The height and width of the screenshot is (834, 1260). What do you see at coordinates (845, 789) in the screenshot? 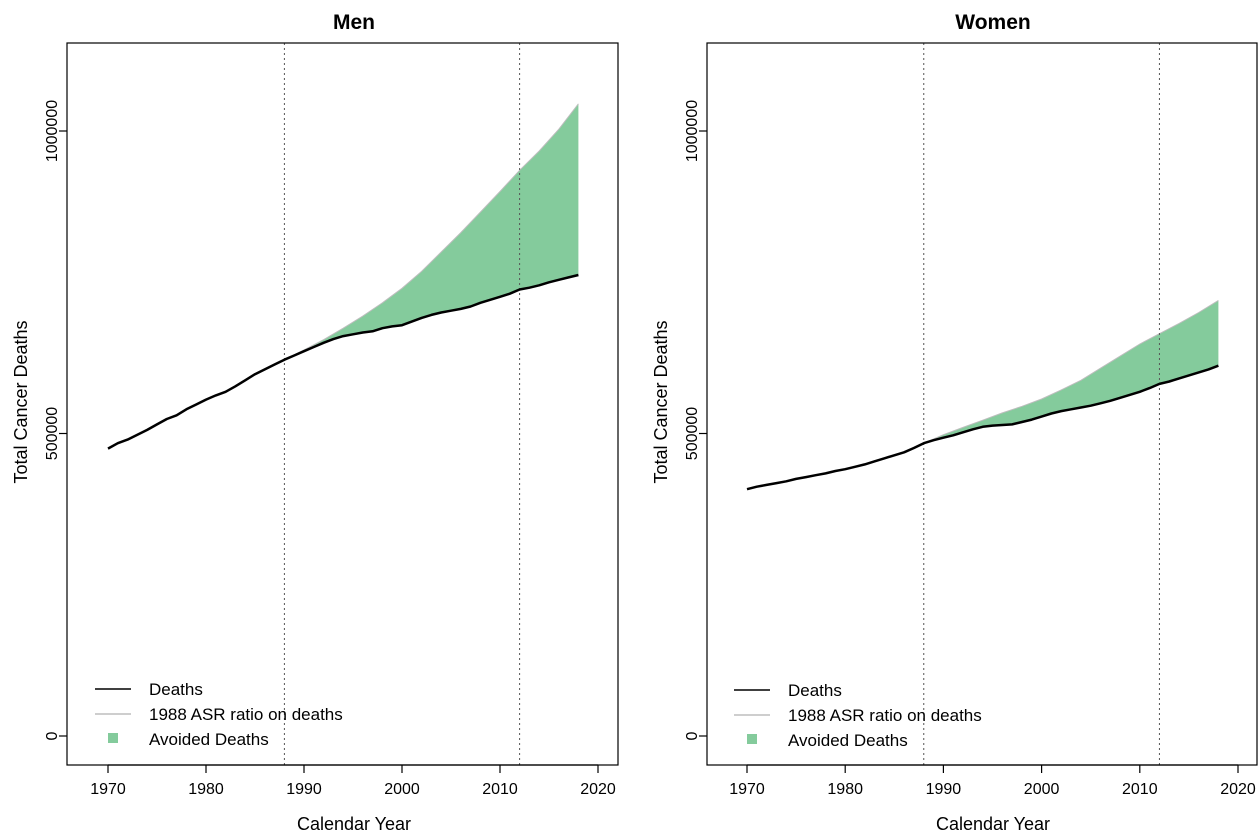
I see `women-x-tick-label: 1980` at bounding box center [845, 789].